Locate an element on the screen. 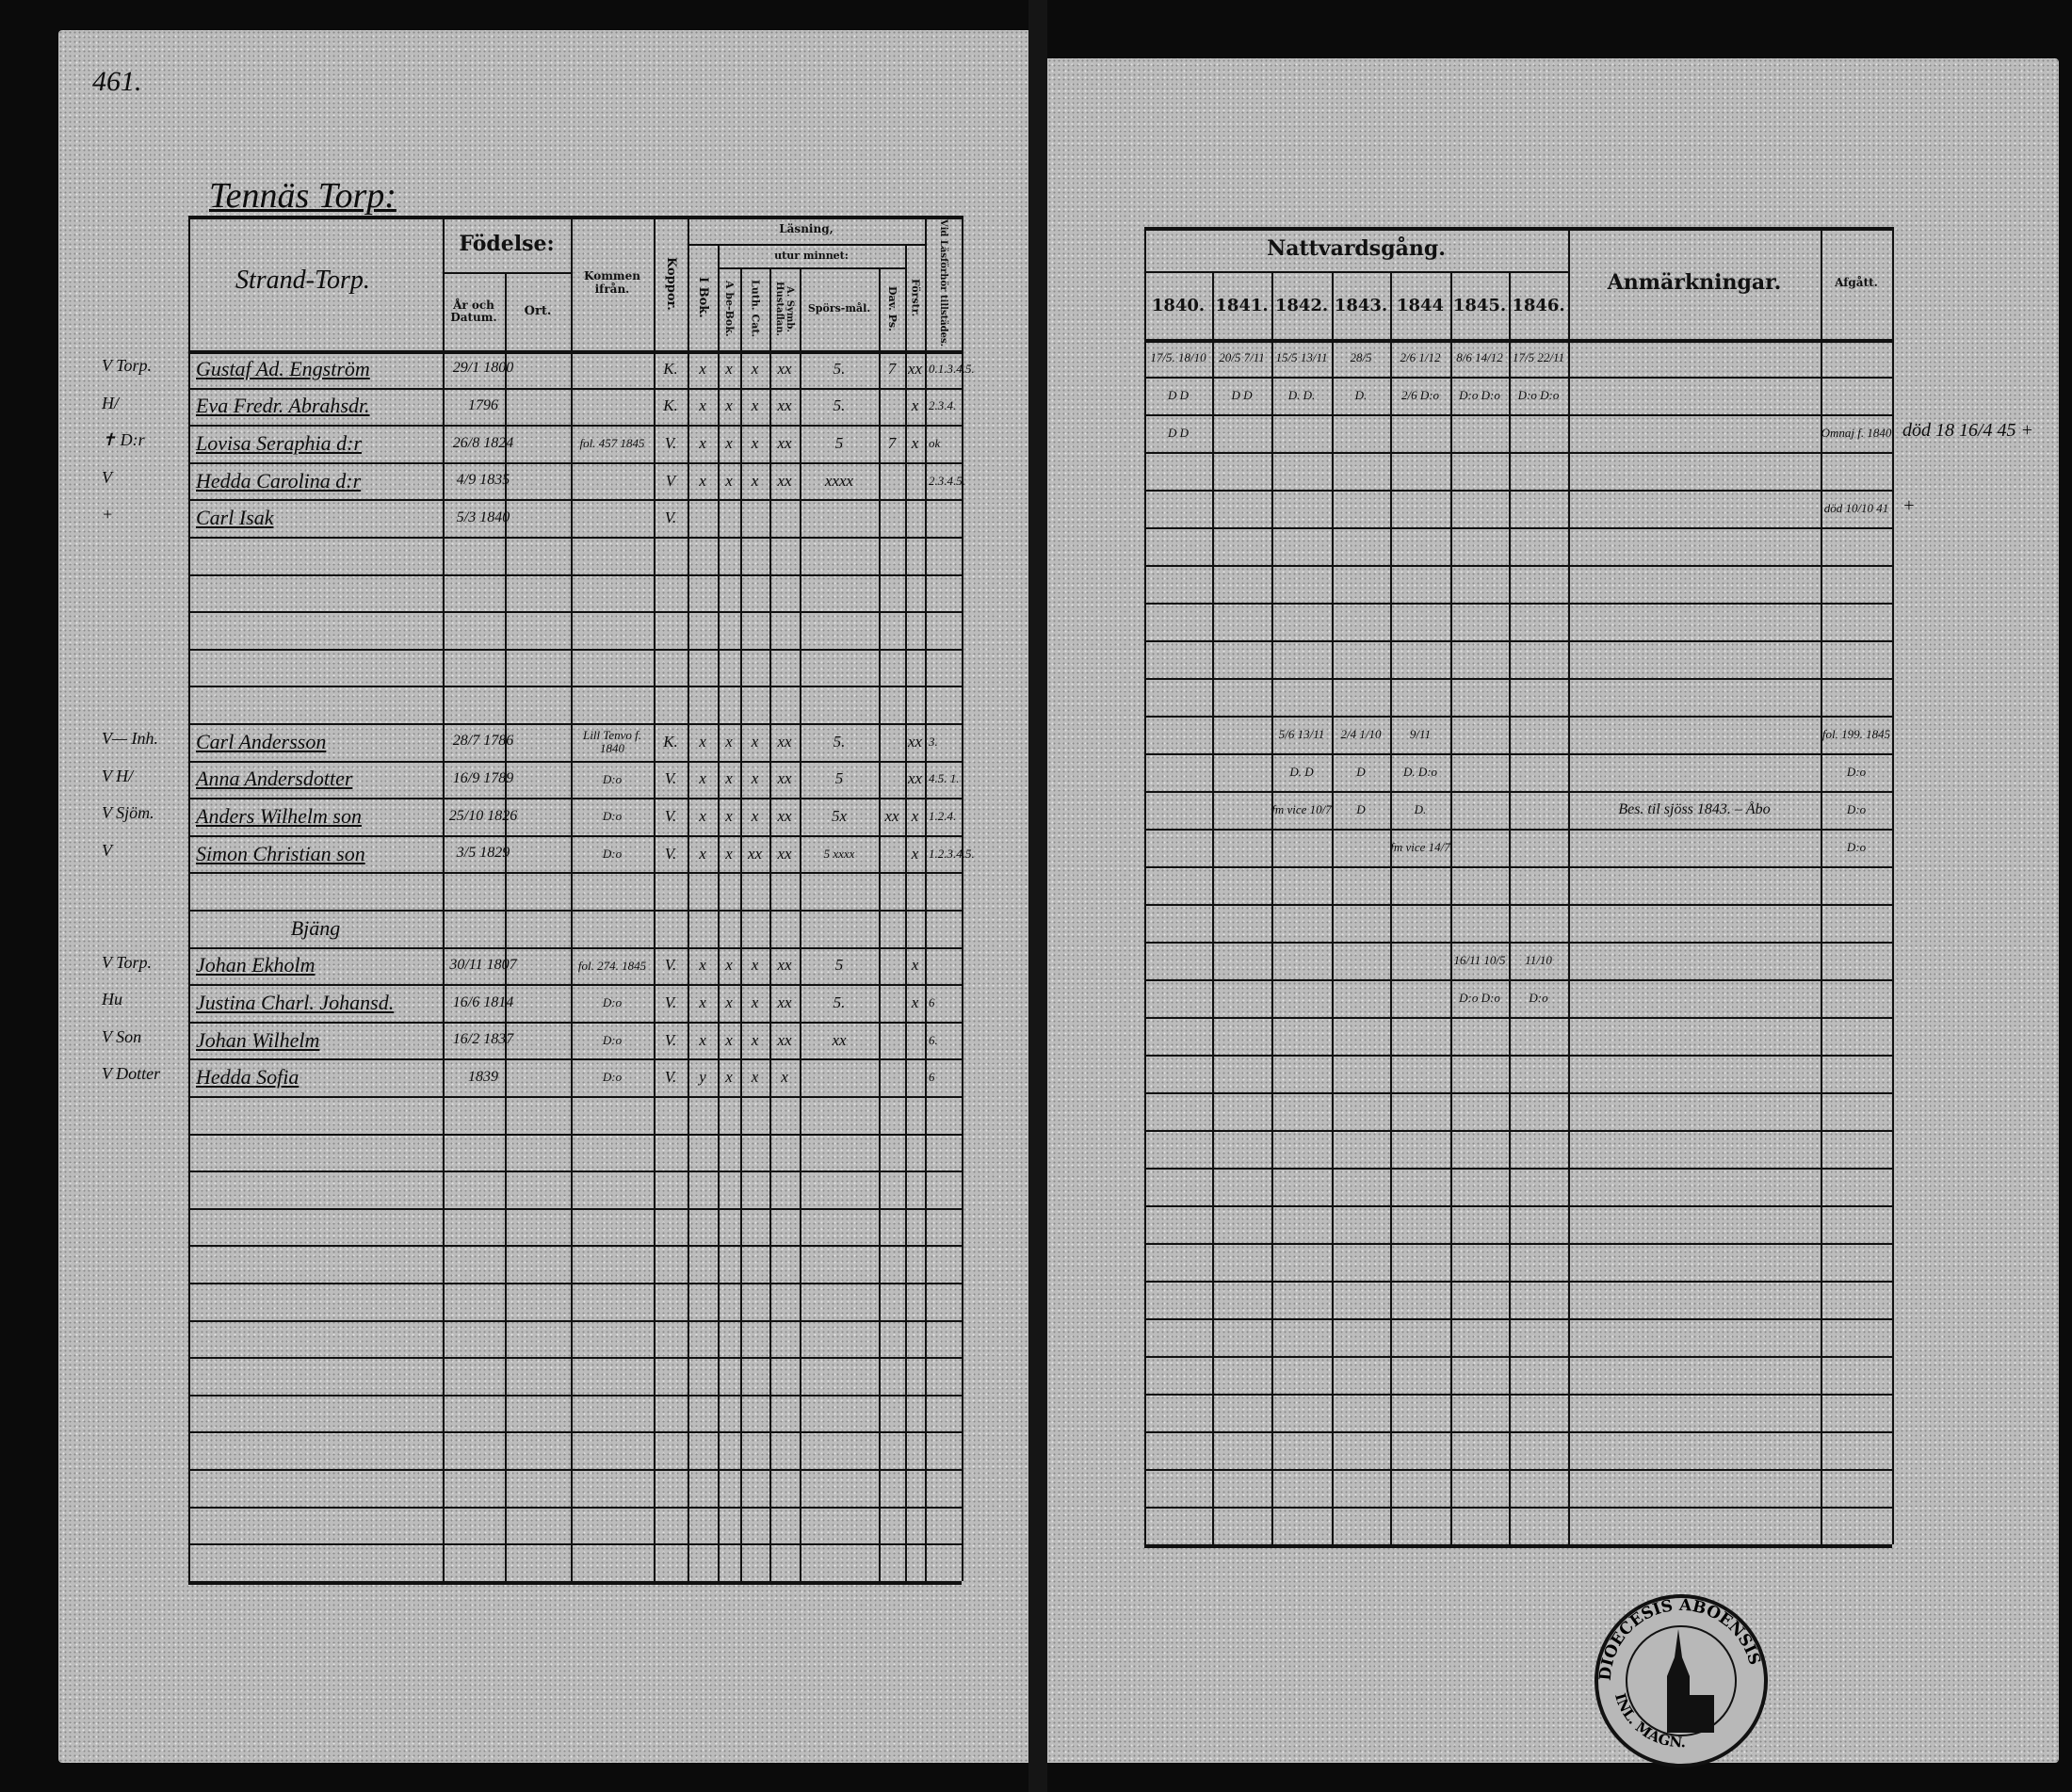  reading-attendance: 6 is located at coordinates (932, 1001).